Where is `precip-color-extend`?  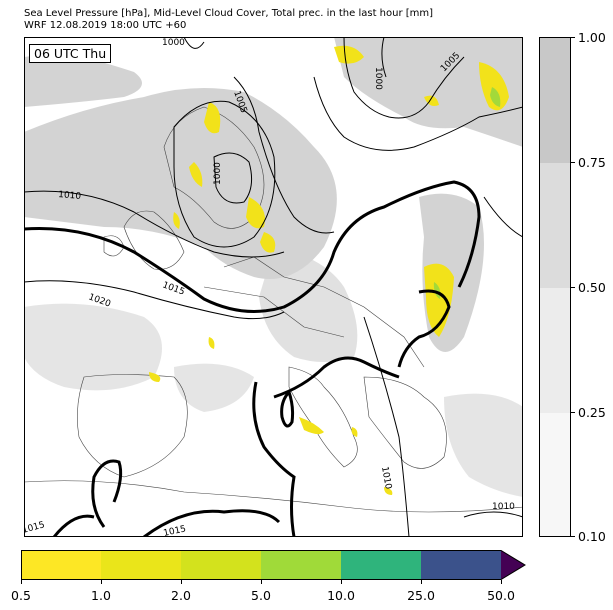
precip-color-extend is located at coordinates (513, 565).